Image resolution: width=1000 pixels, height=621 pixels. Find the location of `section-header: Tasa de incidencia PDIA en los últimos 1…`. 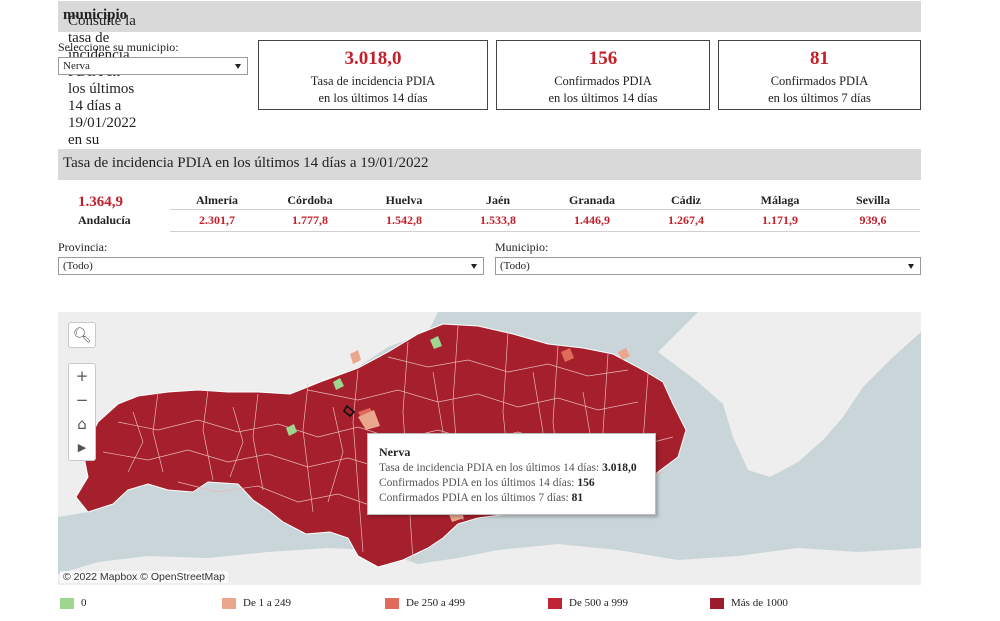

section-header: Tasa de incidencia PDIA en los últimos 1… is located at coordinates (489, 164).